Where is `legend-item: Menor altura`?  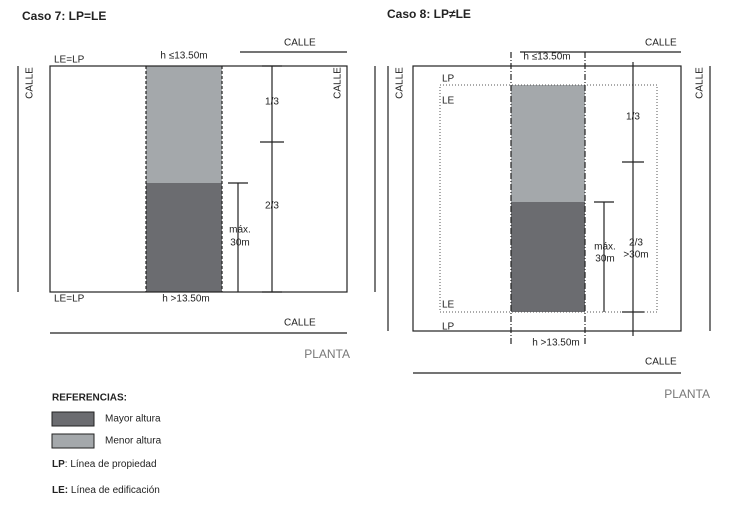
legend-item: Menor altura is located at coordinates (133, 441).